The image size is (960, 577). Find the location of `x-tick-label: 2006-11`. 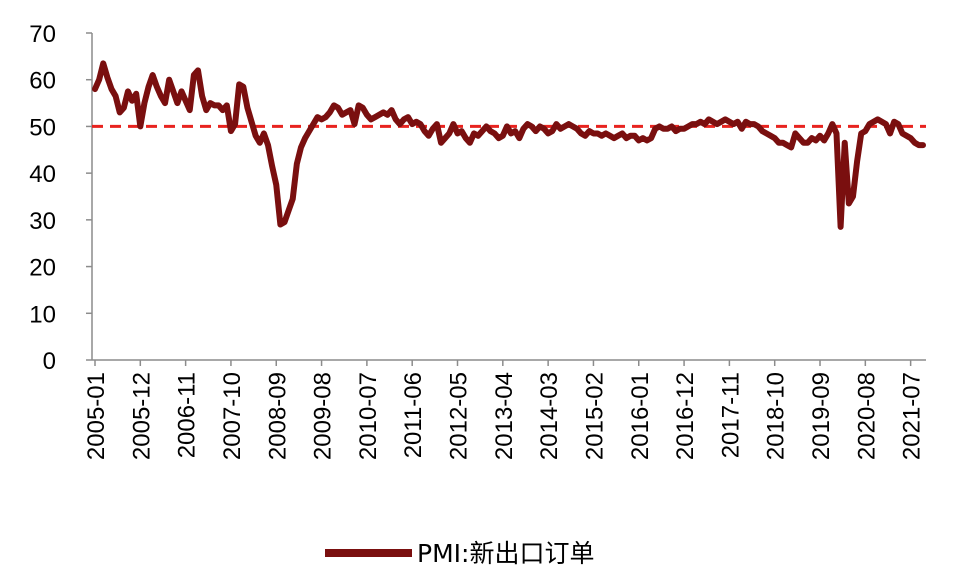

x-tick-label: 2006-11 is located at coordinates (187, 415).